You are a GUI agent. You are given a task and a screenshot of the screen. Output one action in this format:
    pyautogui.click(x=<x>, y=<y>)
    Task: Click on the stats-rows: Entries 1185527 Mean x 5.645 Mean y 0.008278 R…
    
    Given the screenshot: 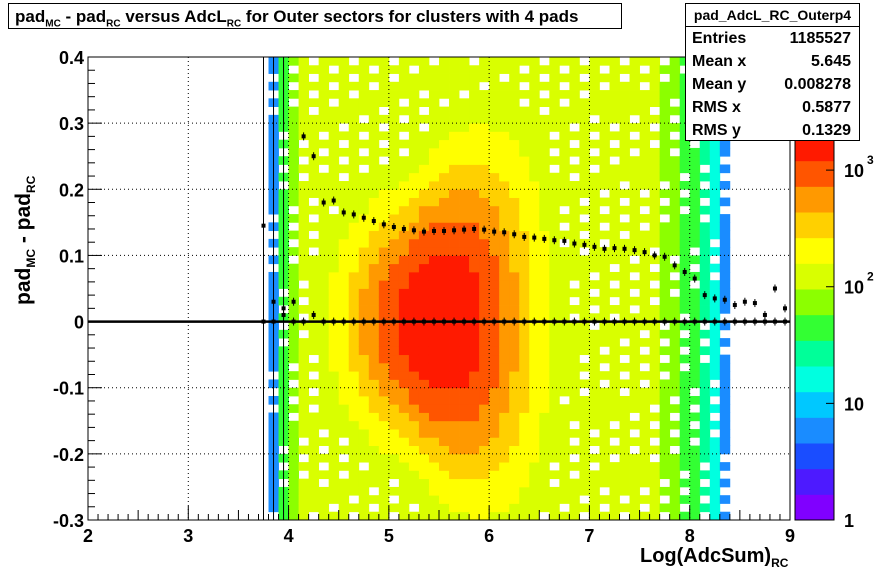 What is the action you would take?
    pyautogui.click(x=772, y=84)
    